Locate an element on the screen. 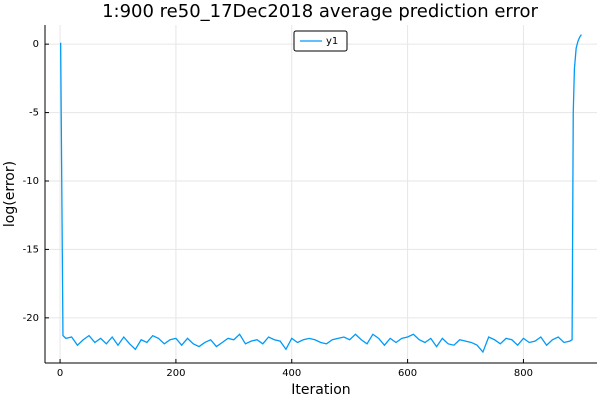 This screenshot has height=400, width=600. x-tick-label: 200 is located at coordinates (175, 373).